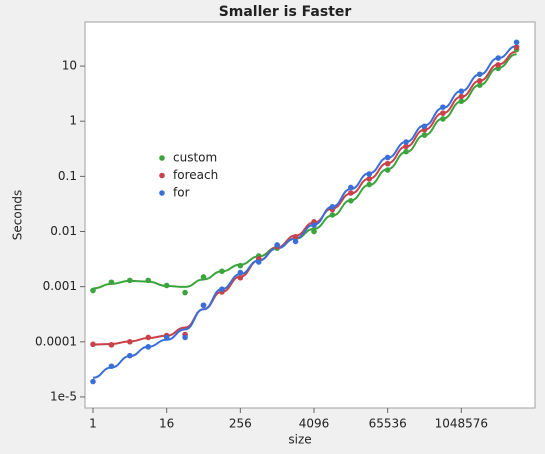 Image resolution: width=545 pixels, height=454 pixels. I want to click on x-tick-label: 1048576, so click(461, 424).